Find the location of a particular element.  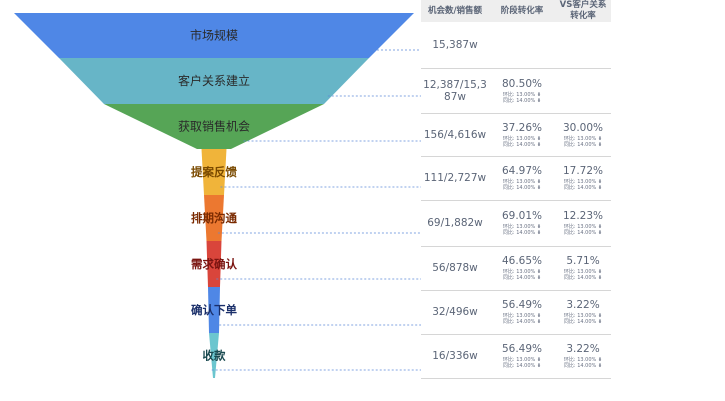

vs-rate-value: 5.71% is located at coordinates (583, 261).